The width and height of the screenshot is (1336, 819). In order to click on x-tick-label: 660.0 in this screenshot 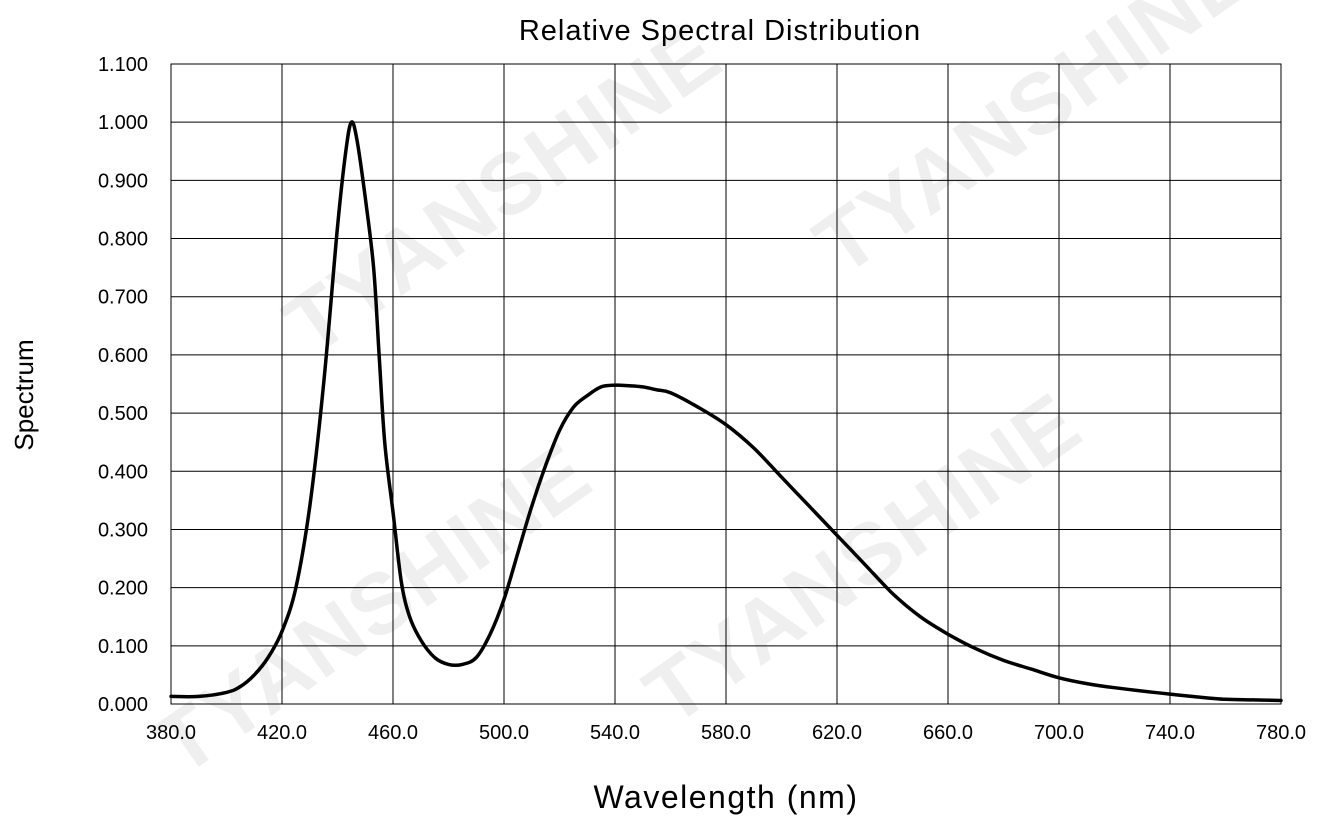, I will do `click(948, 733)`.